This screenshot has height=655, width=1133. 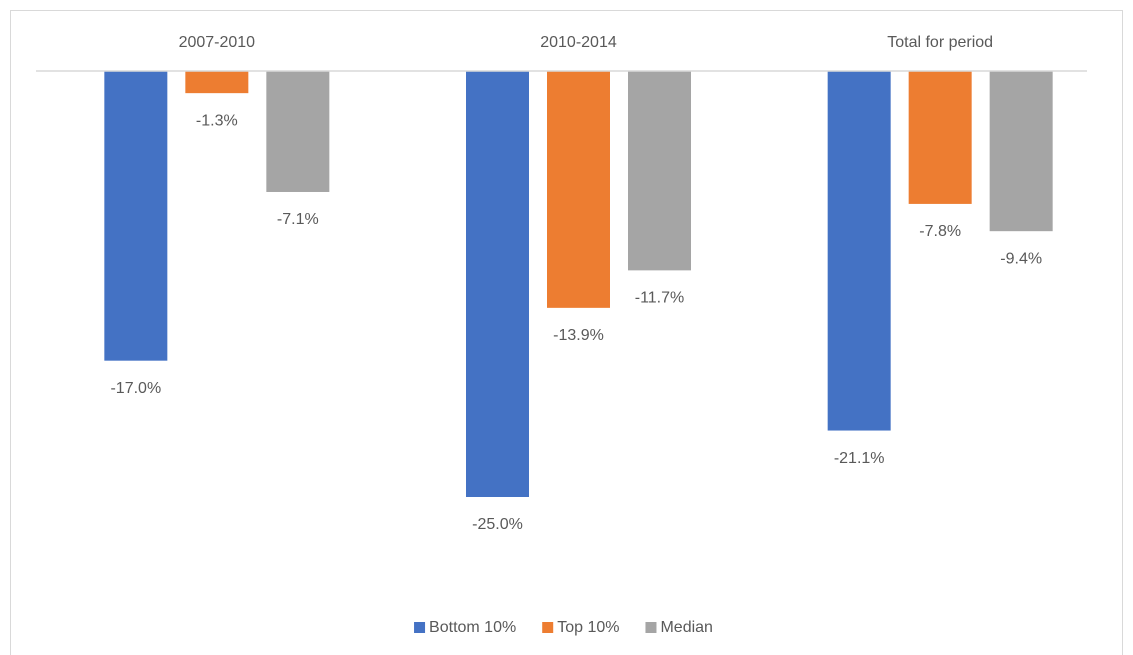 What do you see at coordinates (588, 627) in the screenshot?
I see `legend-label: Top 10%` at bounding box center [588, 627].